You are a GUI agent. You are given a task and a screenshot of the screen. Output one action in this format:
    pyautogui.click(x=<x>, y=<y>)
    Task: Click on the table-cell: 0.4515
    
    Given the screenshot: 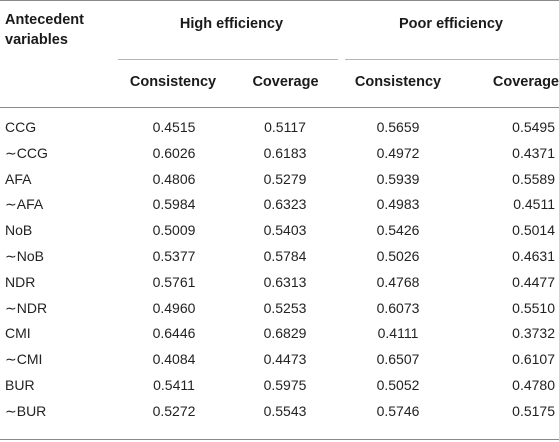 What is the action you would take?
    pyautogui.click(x=174, y=127)
    